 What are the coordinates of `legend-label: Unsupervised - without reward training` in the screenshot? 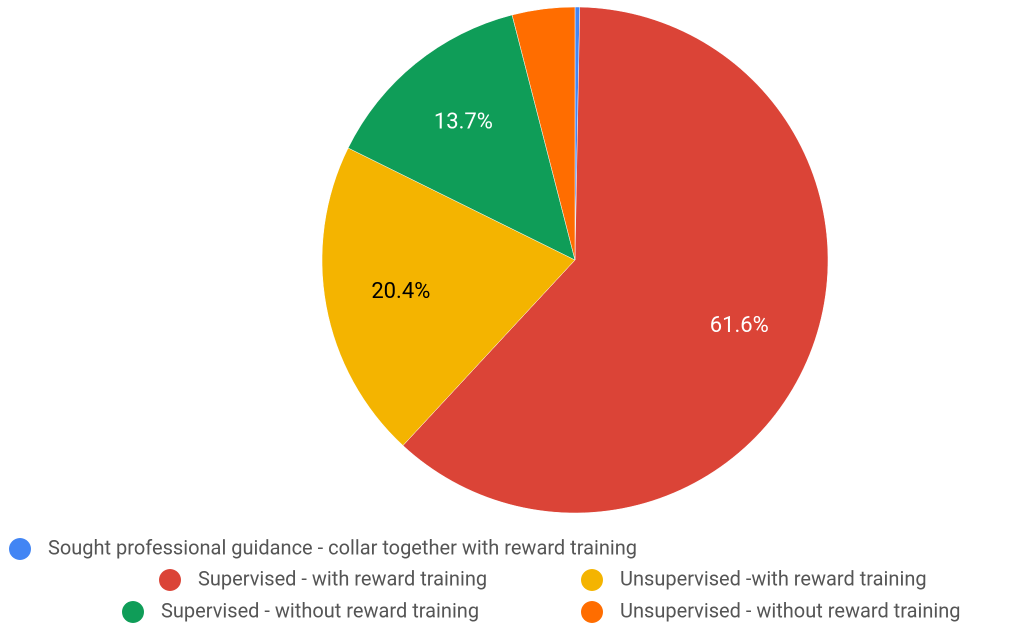 It's located at (790, 610).